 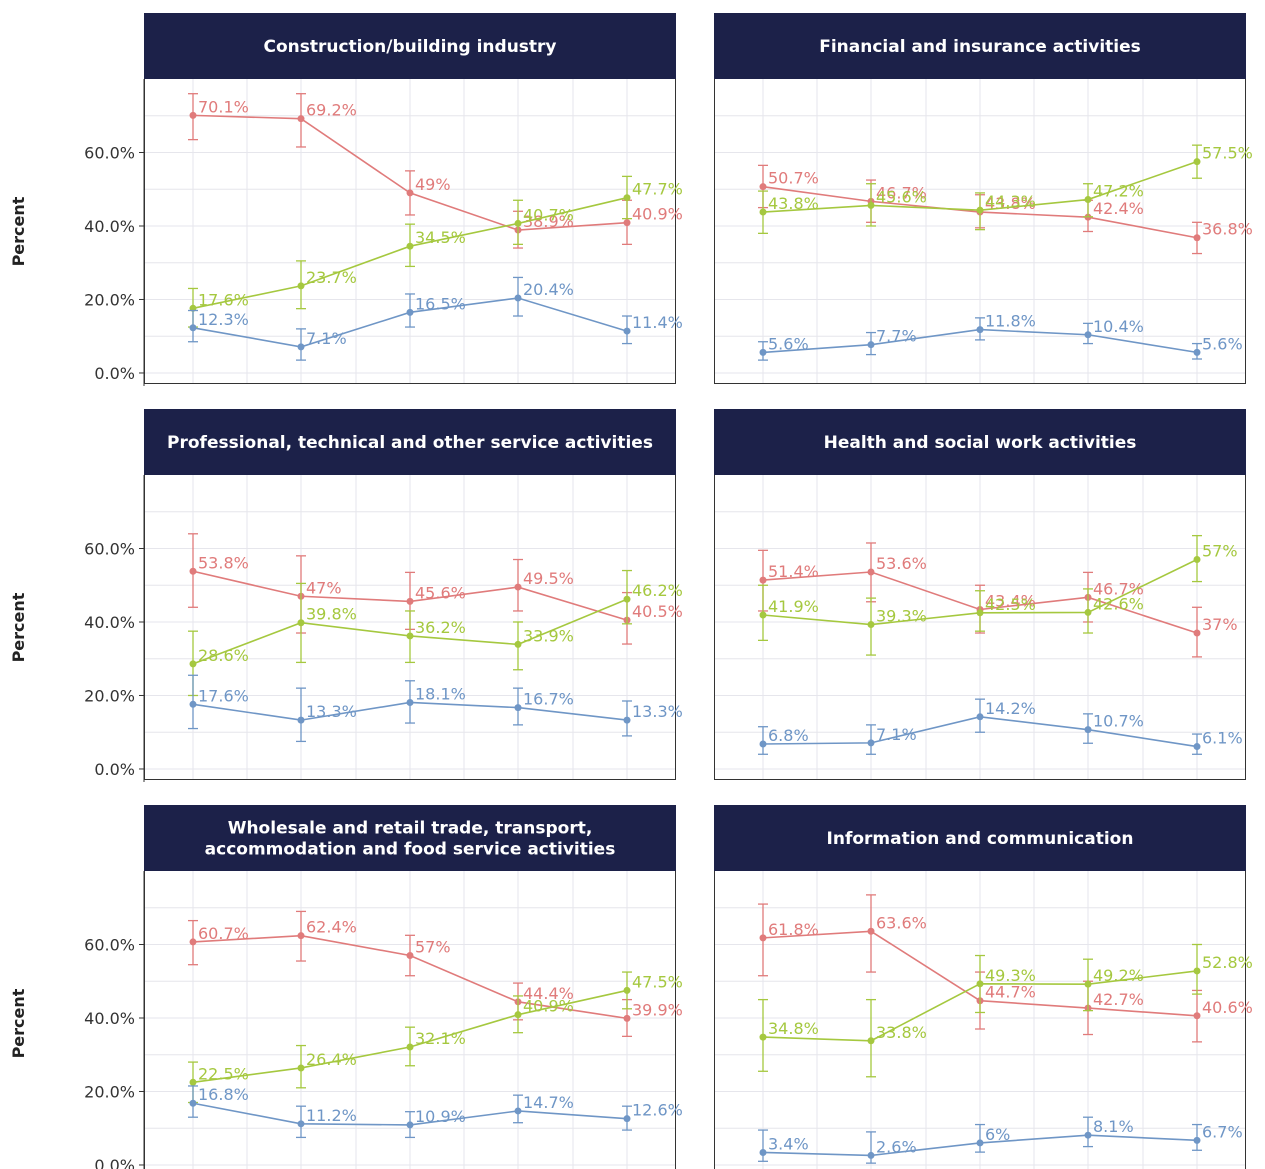 I want to click on data-label: 13.3%, so click(x=657, y=711).